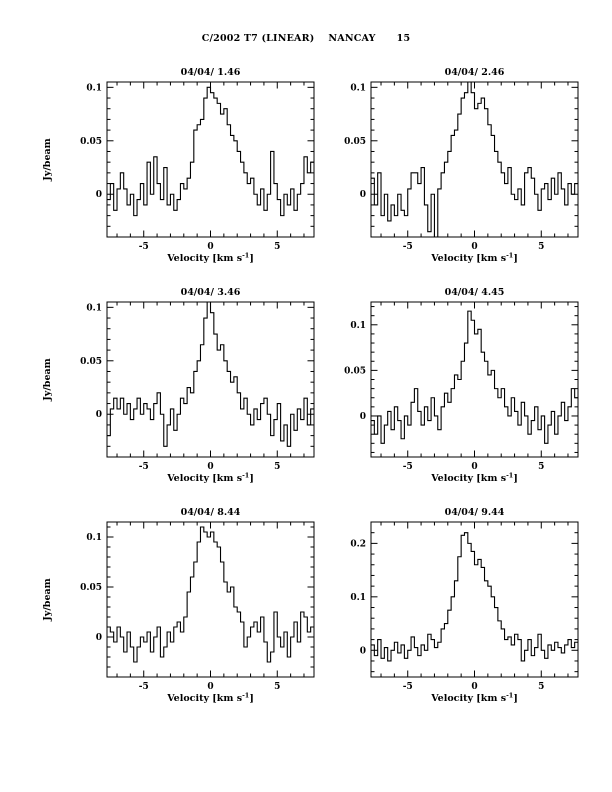 This screenshot has width=612, height=792. What do you see at coordinates (306, 38) in the screenshot?
I see `page-header: C/2002 T7 (LINEAR) NANCAY 15` at bounding box center [306, 38].